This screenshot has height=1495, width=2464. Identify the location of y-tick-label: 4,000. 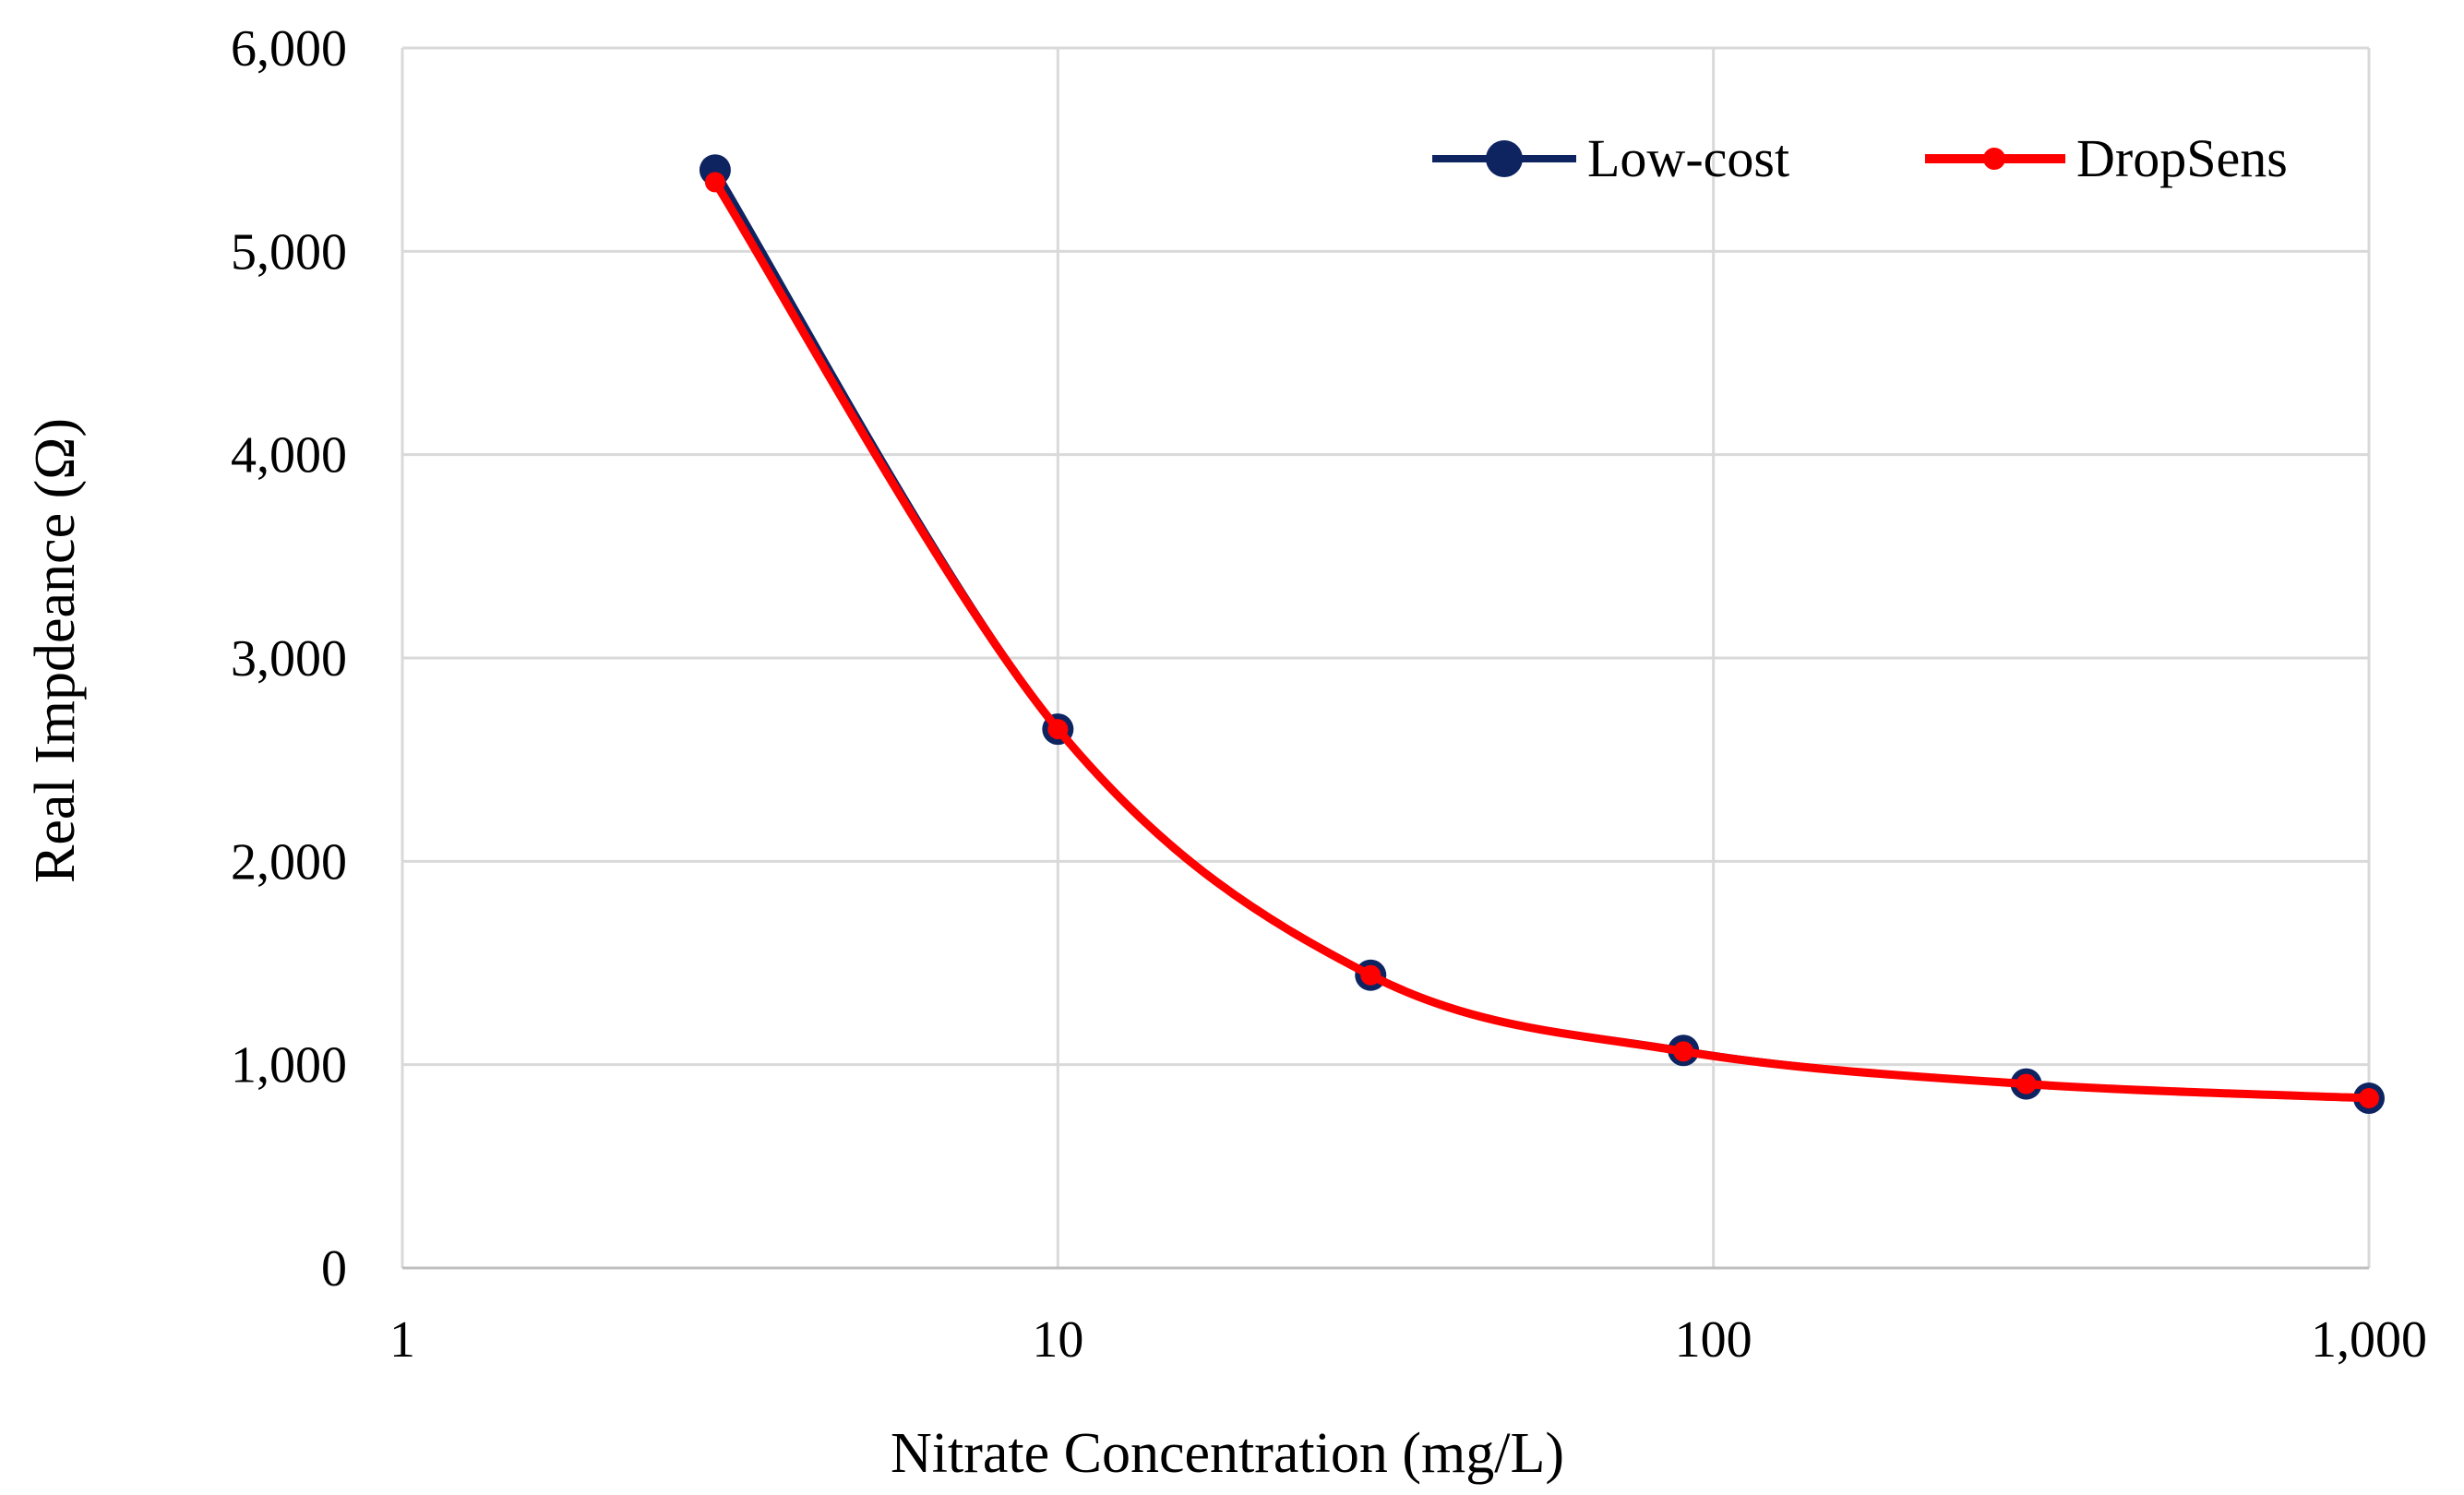
(289, 455).